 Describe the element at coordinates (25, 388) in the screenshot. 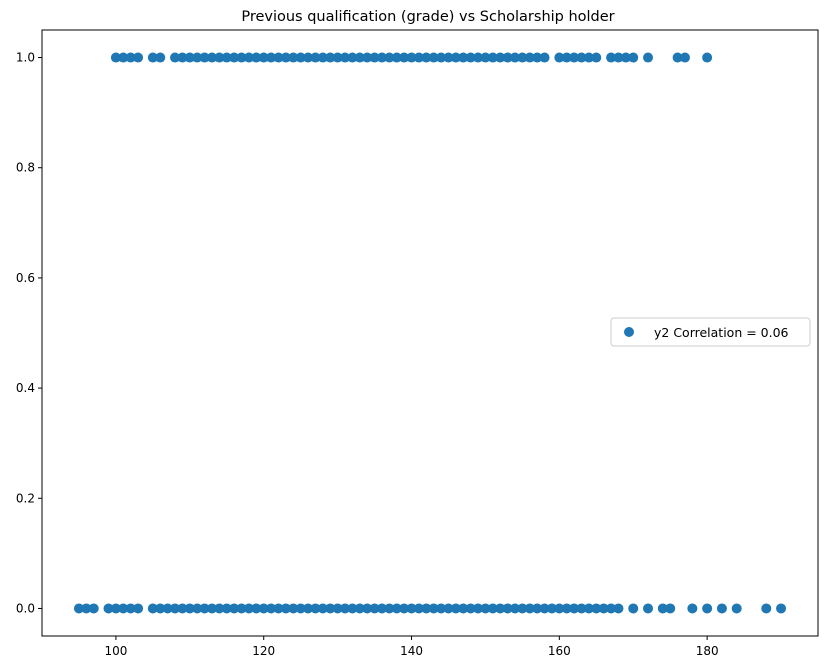

I see `y-tick-label: 0.4` at that location.